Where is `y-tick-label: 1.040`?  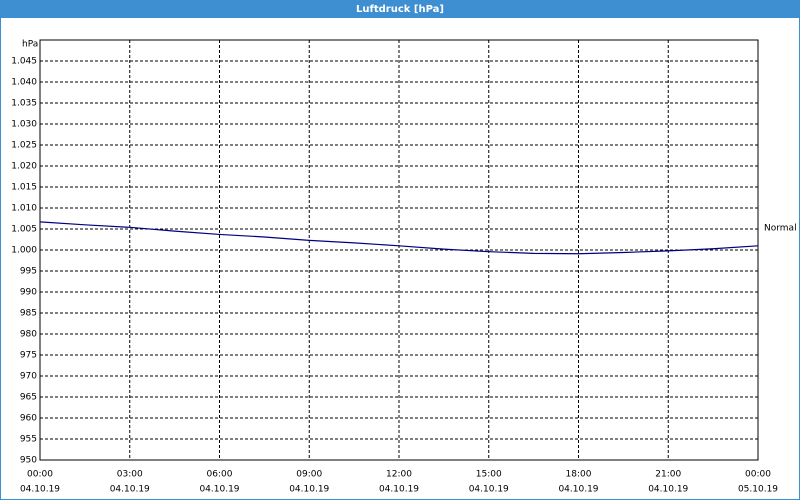 y-tick-label: 1.040 is located at coordinates (24, 83).